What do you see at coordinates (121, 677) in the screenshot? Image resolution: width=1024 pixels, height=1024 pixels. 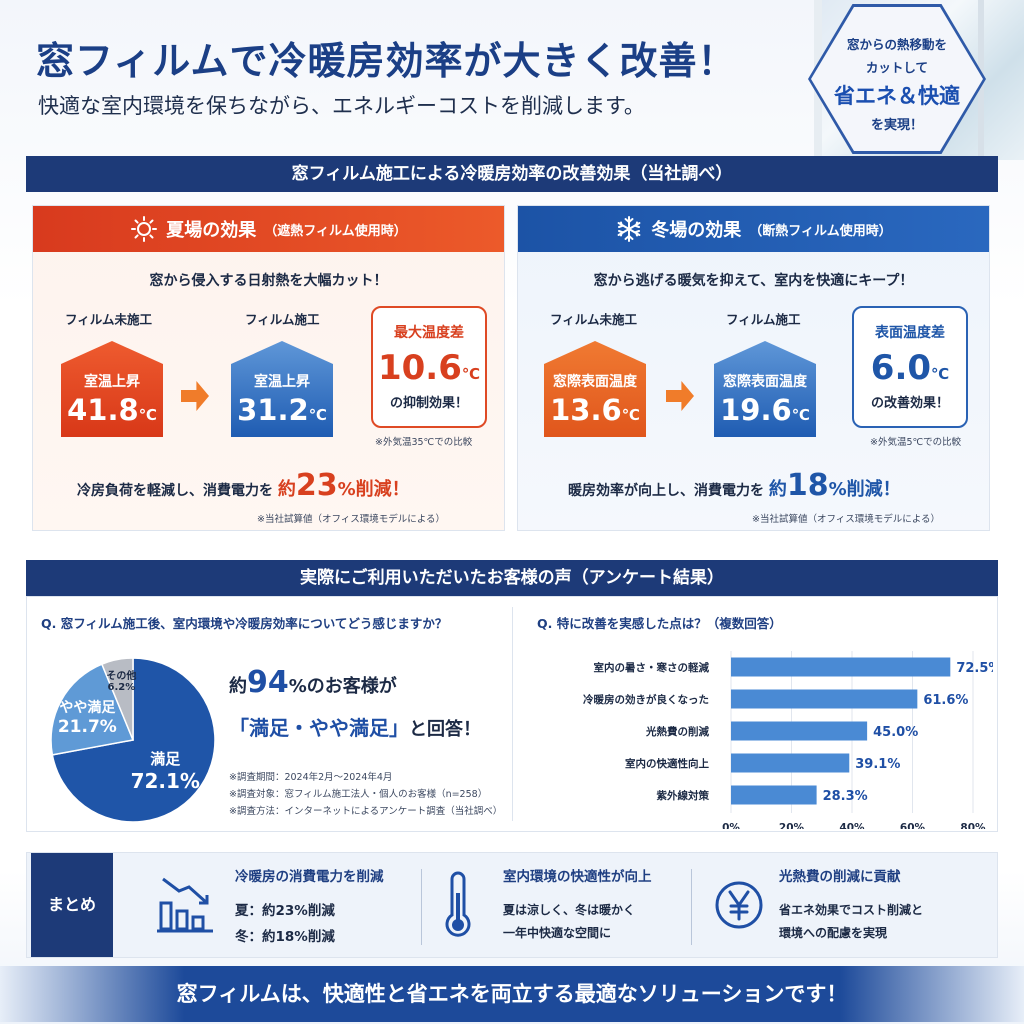 I see `pie-label-name: その他` at bounding box center [121, 677].